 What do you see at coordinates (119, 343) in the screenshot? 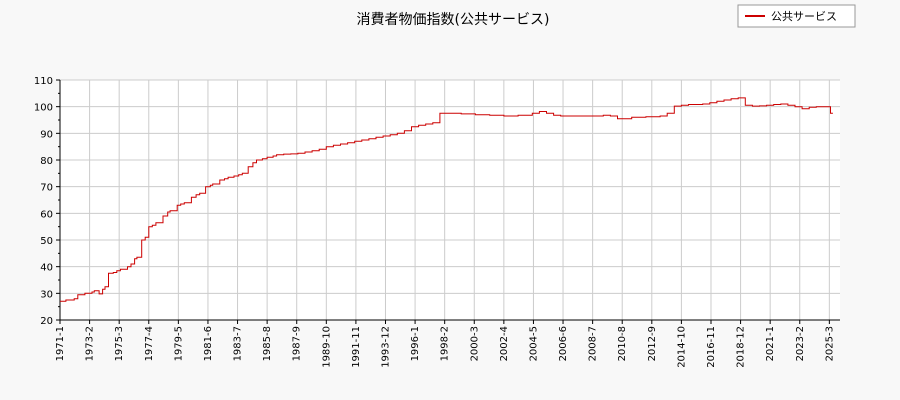
I see `x-tick-label: 1975-3` at bounding box center [119, 343].